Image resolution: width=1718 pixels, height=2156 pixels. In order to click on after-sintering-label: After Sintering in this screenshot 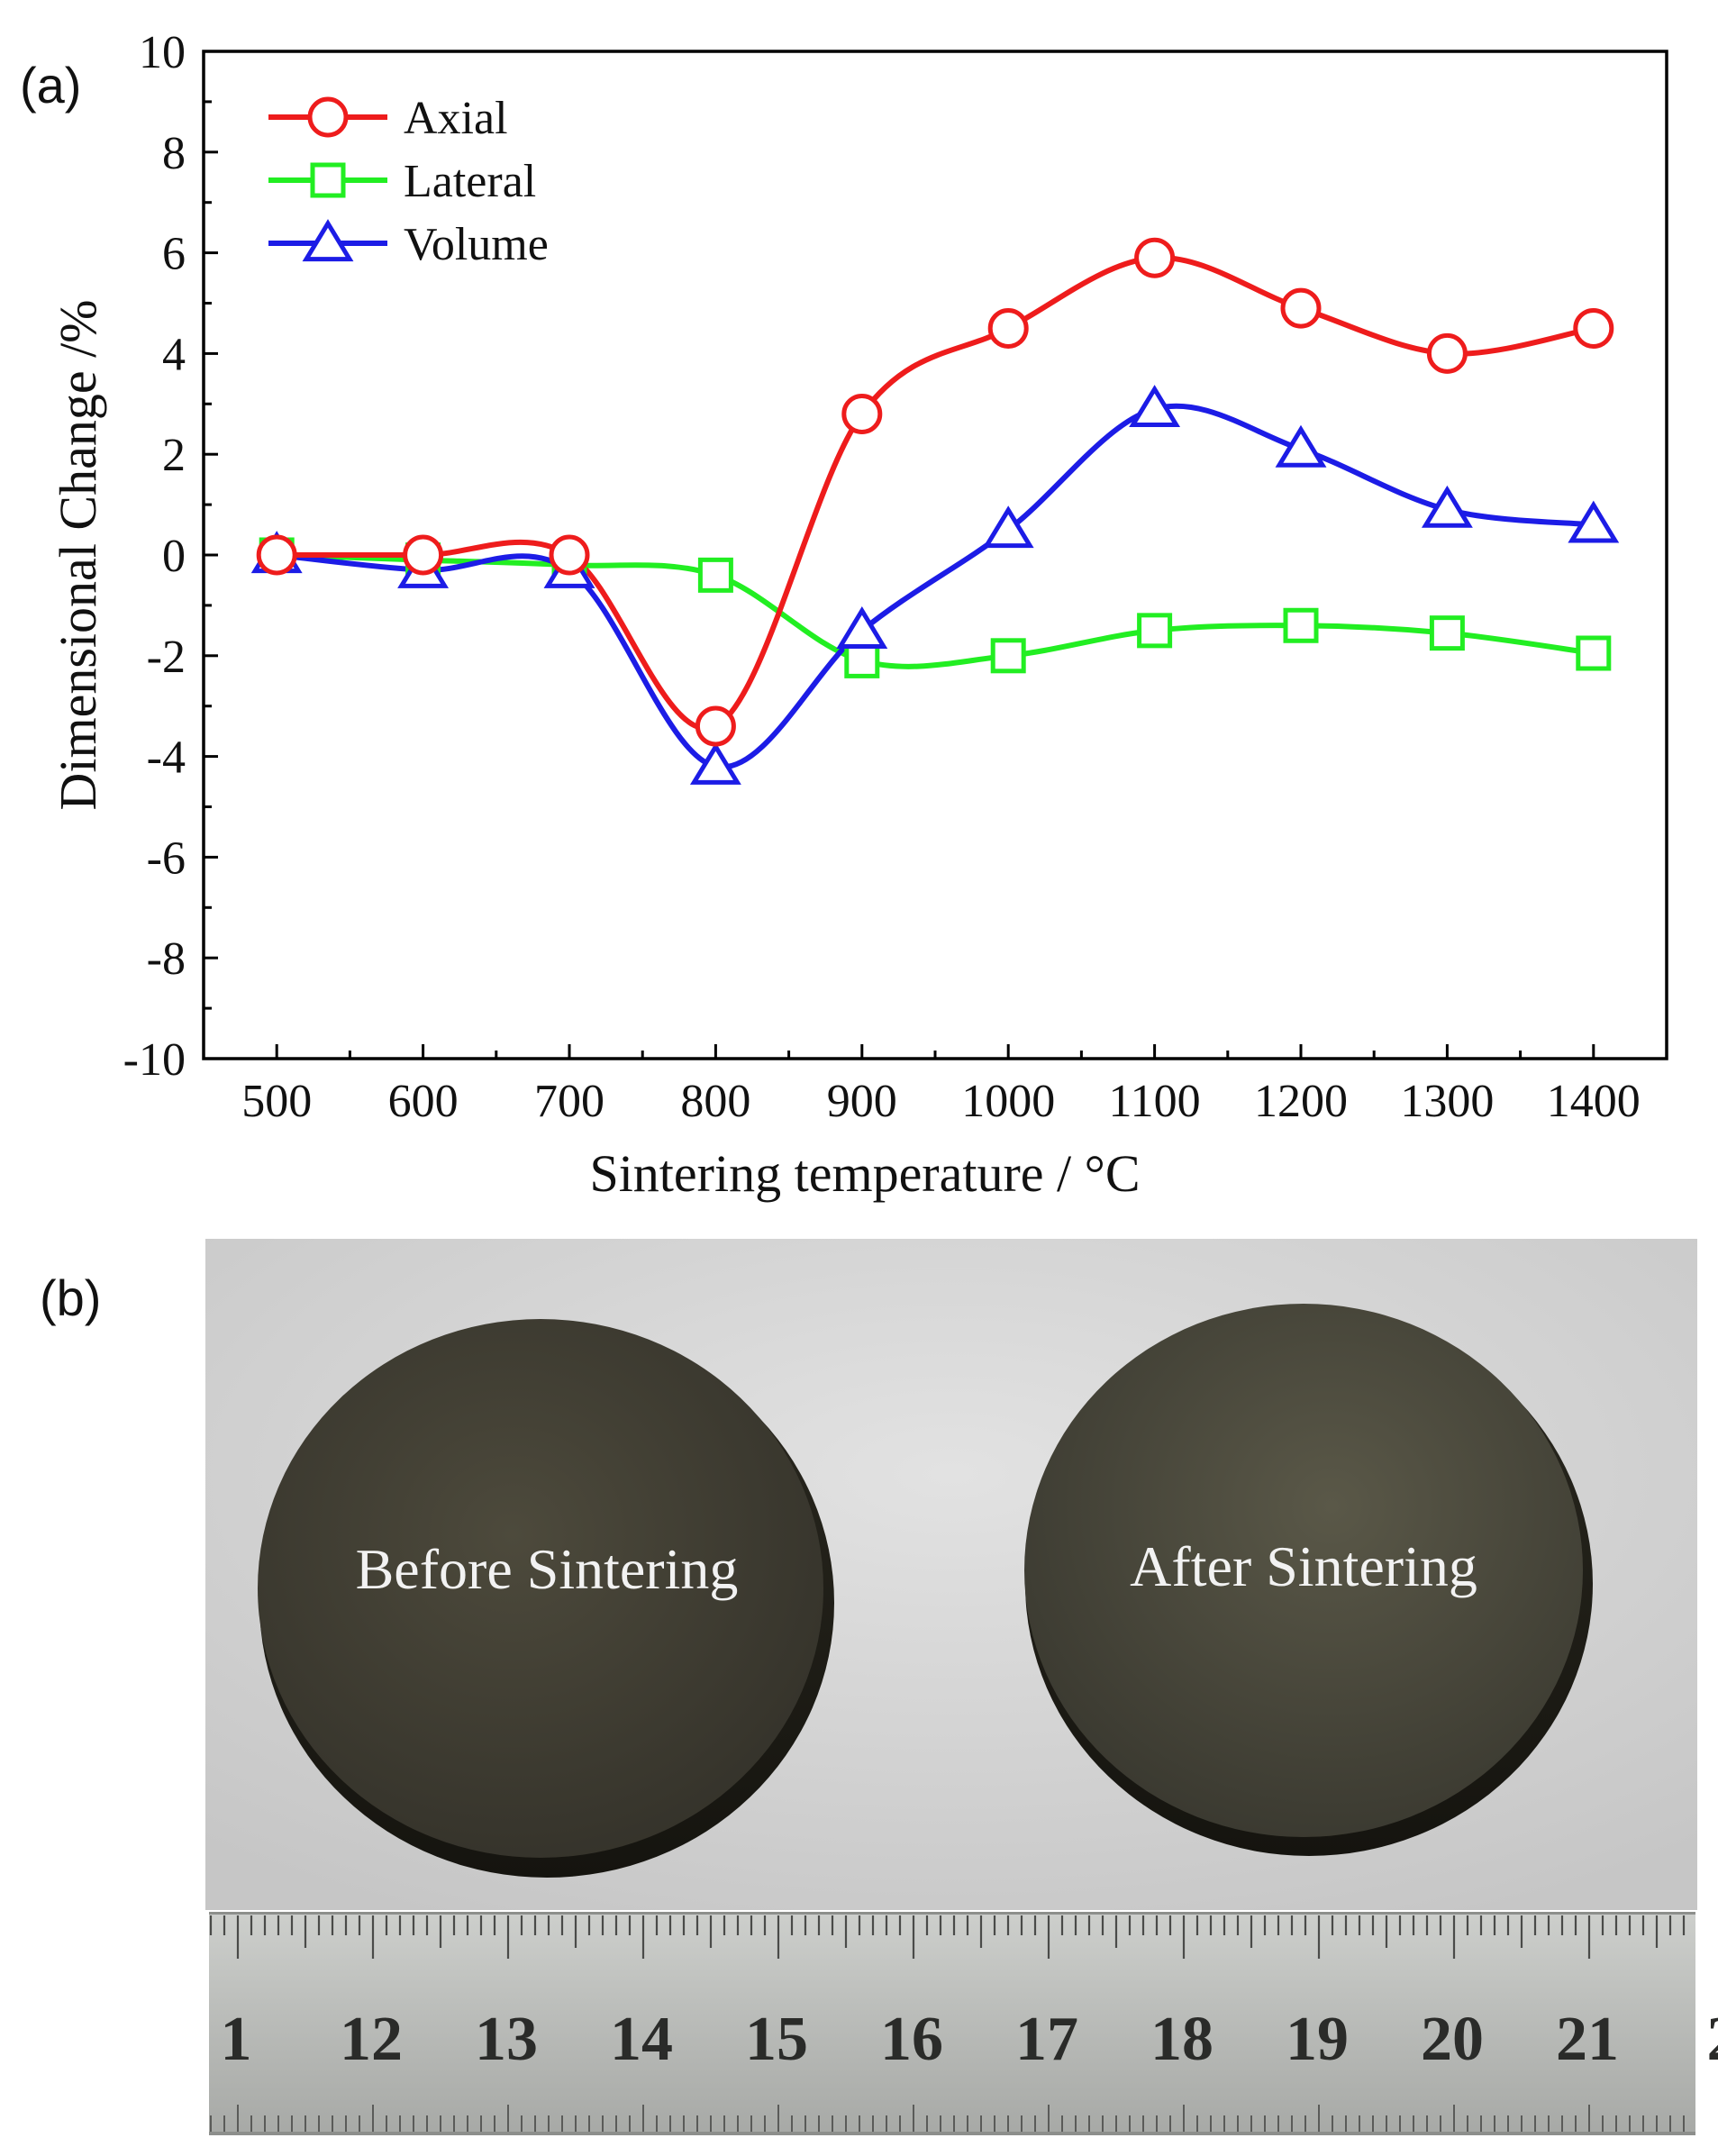, I will do `click(1303, 1566)`.